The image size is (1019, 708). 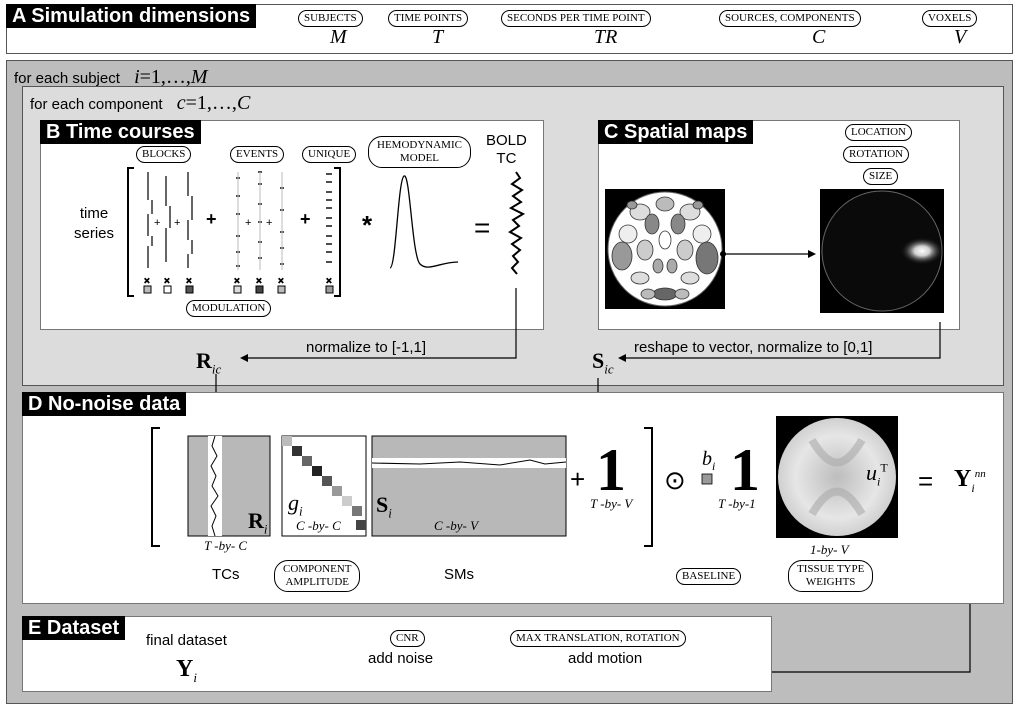 I want to click on Y-nn-main: Y, so click(x=963, y=479).